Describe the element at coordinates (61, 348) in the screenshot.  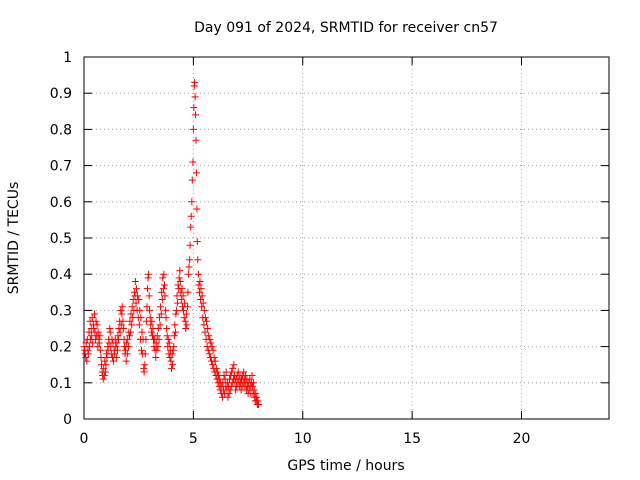
I see `y-tick-label: 0.2` at that location.